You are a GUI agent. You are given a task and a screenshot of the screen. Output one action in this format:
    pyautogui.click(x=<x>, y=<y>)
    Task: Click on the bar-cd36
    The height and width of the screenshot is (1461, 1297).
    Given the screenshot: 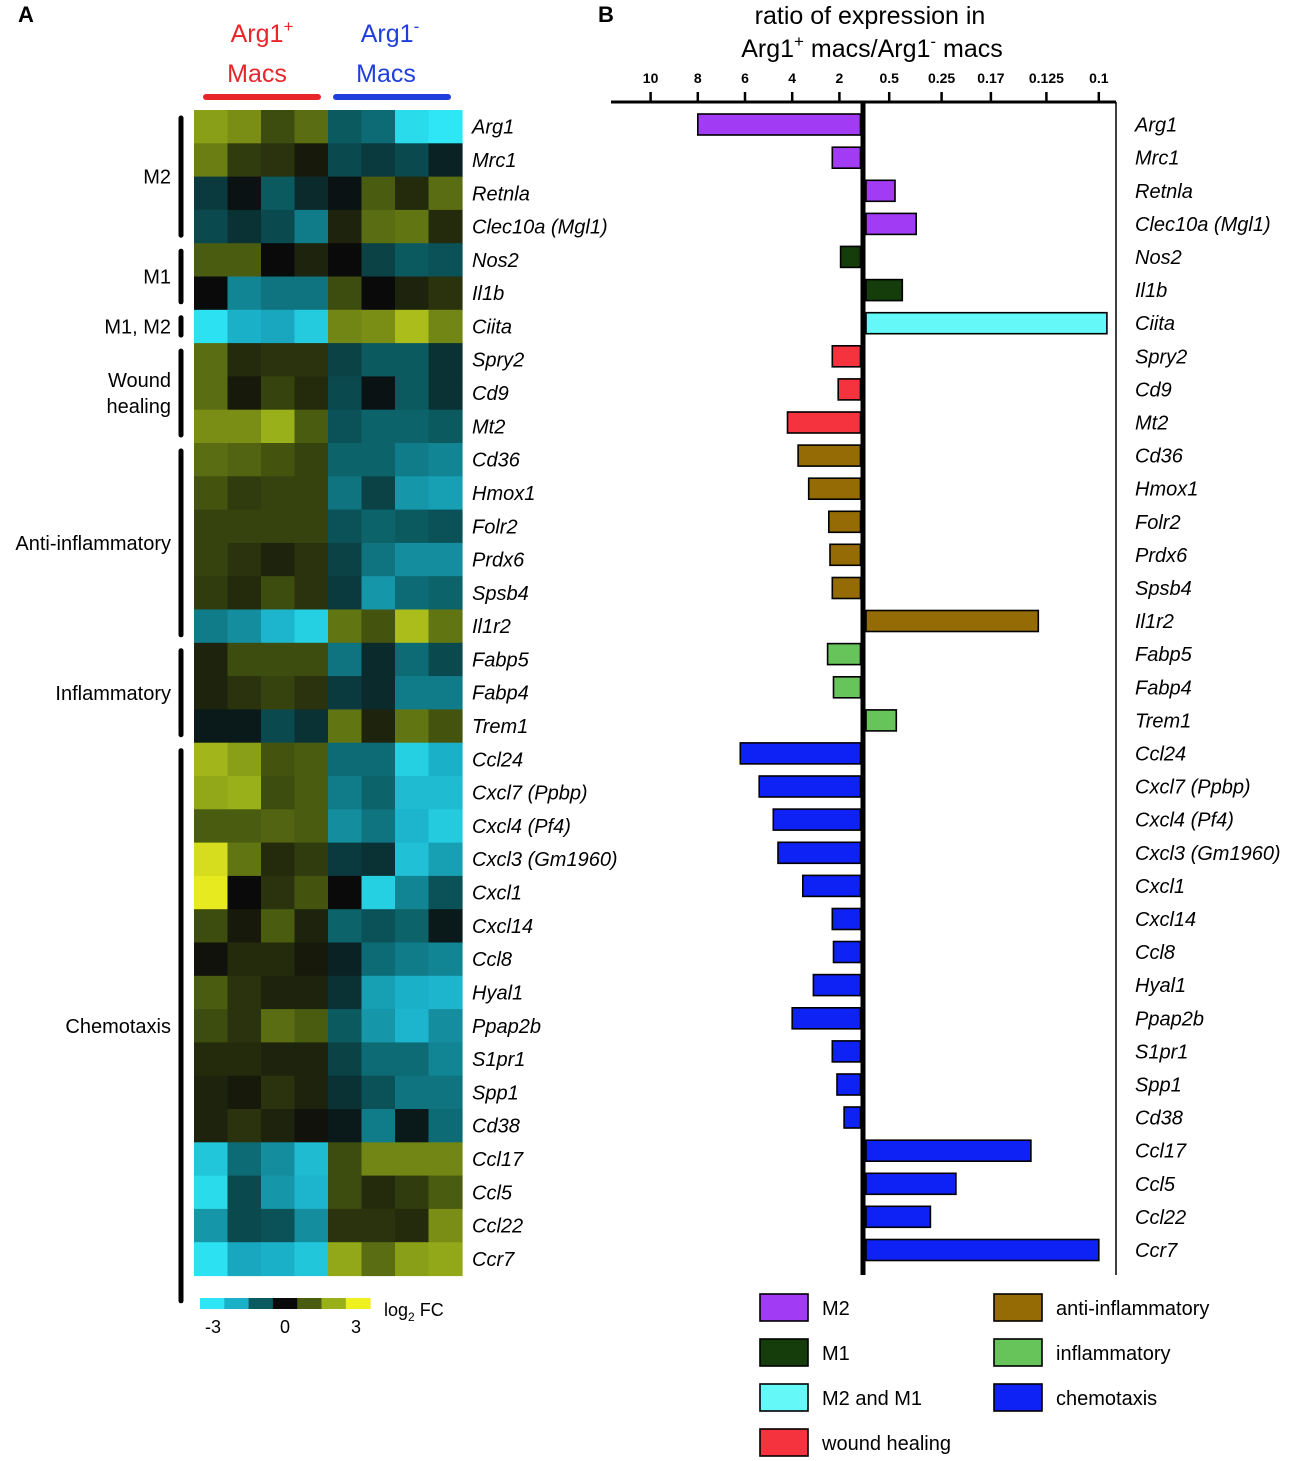 What is the action you would take?
    pyautogui.click(x=829, y=455)
    